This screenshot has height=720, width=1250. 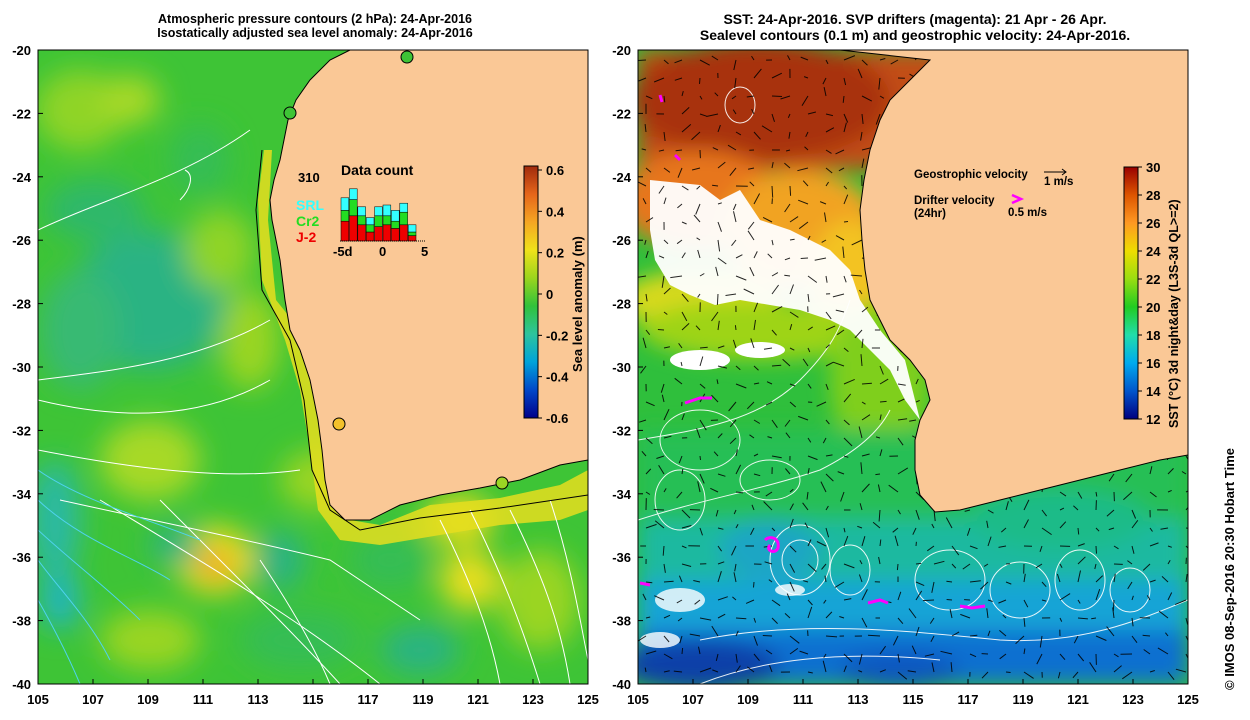 I want to click on colorbar-tick-label: -0.2, so click(x=557, y=335).